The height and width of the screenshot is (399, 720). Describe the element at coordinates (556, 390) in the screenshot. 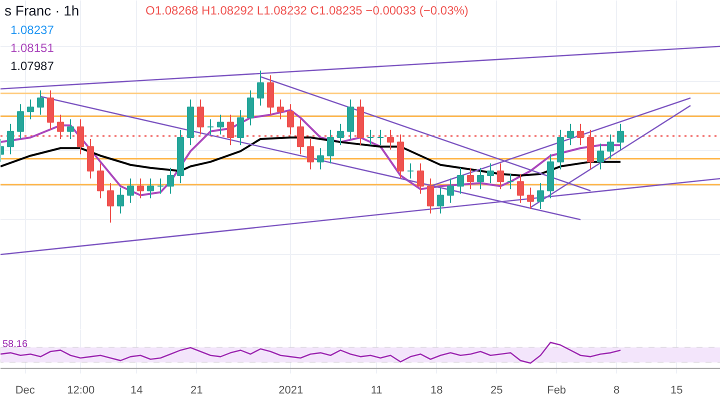

I see `x-tick-label: Feb` at that location.